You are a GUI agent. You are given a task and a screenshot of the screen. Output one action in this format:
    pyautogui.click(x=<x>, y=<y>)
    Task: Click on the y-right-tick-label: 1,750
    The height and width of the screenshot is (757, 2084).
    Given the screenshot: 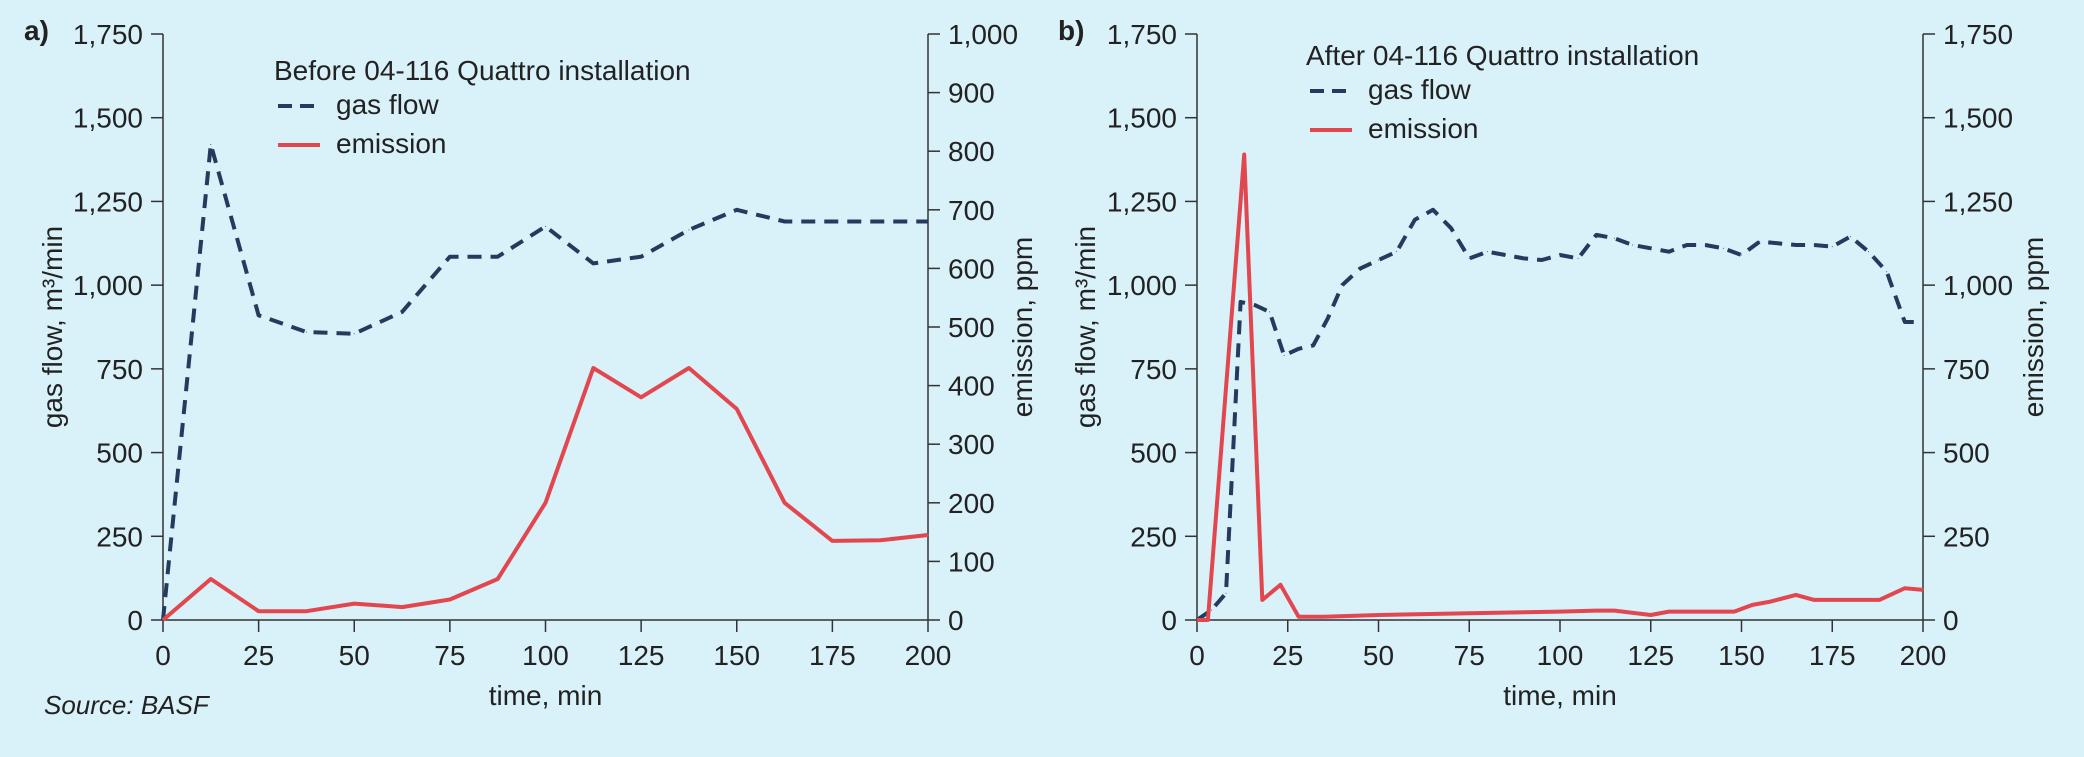 What is the action you would take?
    pyautogui.click(x=1978, y=34)
    